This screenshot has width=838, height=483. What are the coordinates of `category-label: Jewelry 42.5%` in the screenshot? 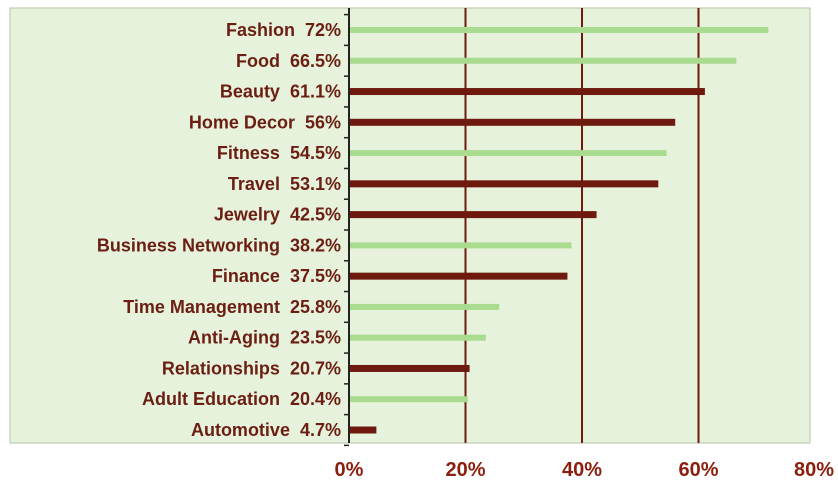 It's located at (277, 215).